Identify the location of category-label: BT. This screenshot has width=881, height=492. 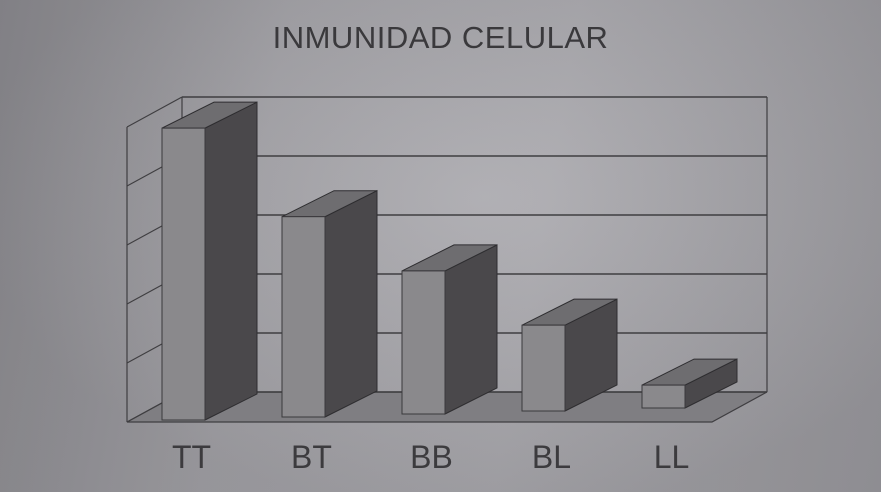
(311, 457).